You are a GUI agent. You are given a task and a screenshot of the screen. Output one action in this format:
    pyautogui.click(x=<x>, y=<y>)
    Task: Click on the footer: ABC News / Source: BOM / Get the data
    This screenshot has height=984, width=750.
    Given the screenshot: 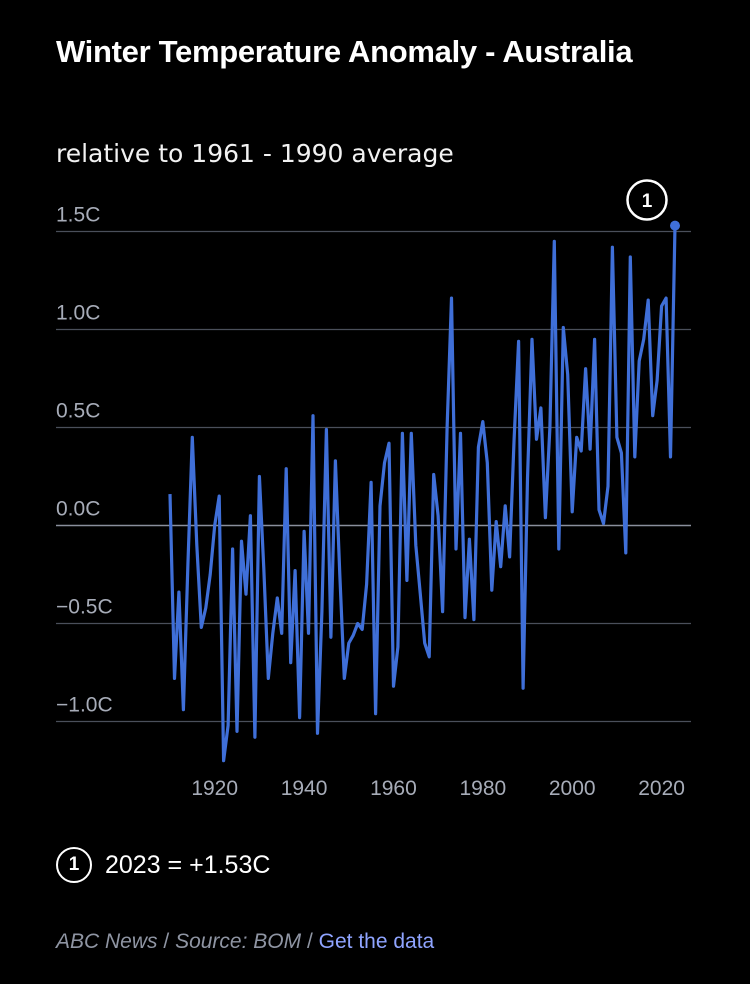 What is the action you would take?
    pyautogui.click(x=245, y=942)
    